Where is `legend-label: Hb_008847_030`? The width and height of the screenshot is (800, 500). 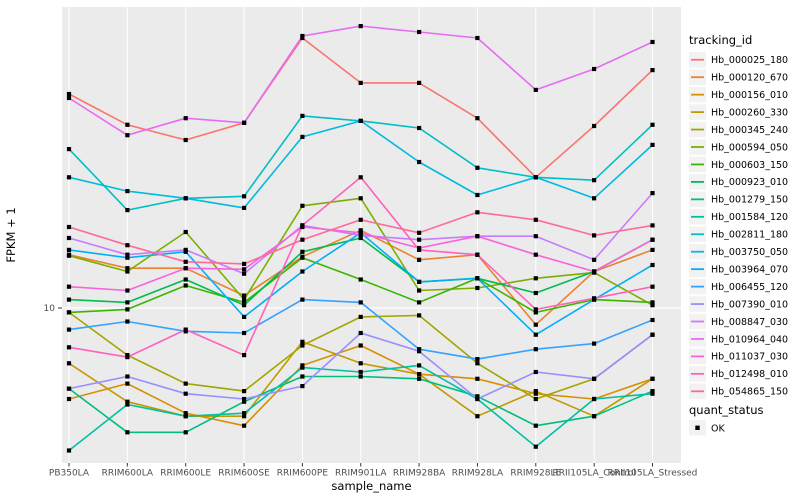 legend-label: Hb_008847_030 is located at coordinates (749, 322).